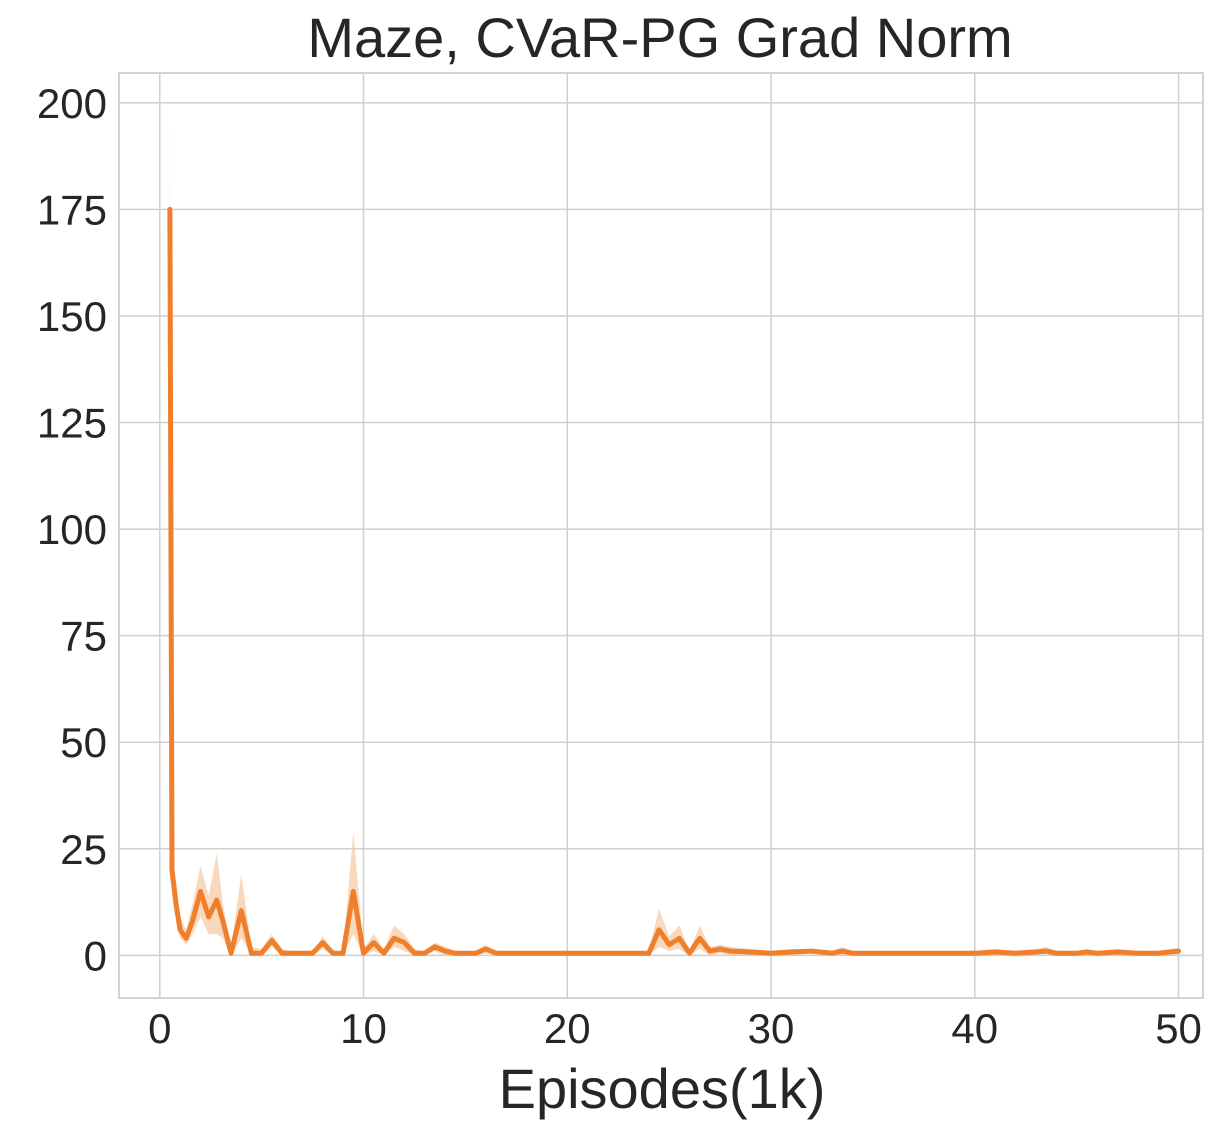 The image size is (1218, 1128). I want to click on x-tick-label: 30, so click(771, 1028).